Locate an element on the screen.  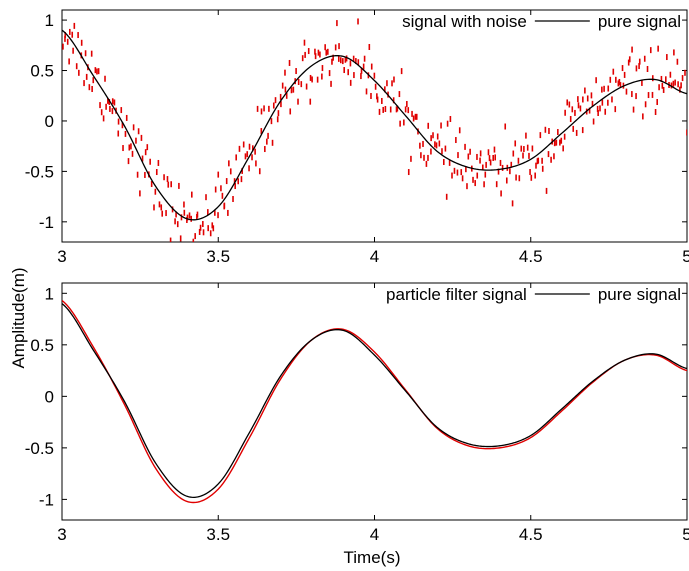
y-axis-label: Amplitude(m) is located at coordinates (18, 317).